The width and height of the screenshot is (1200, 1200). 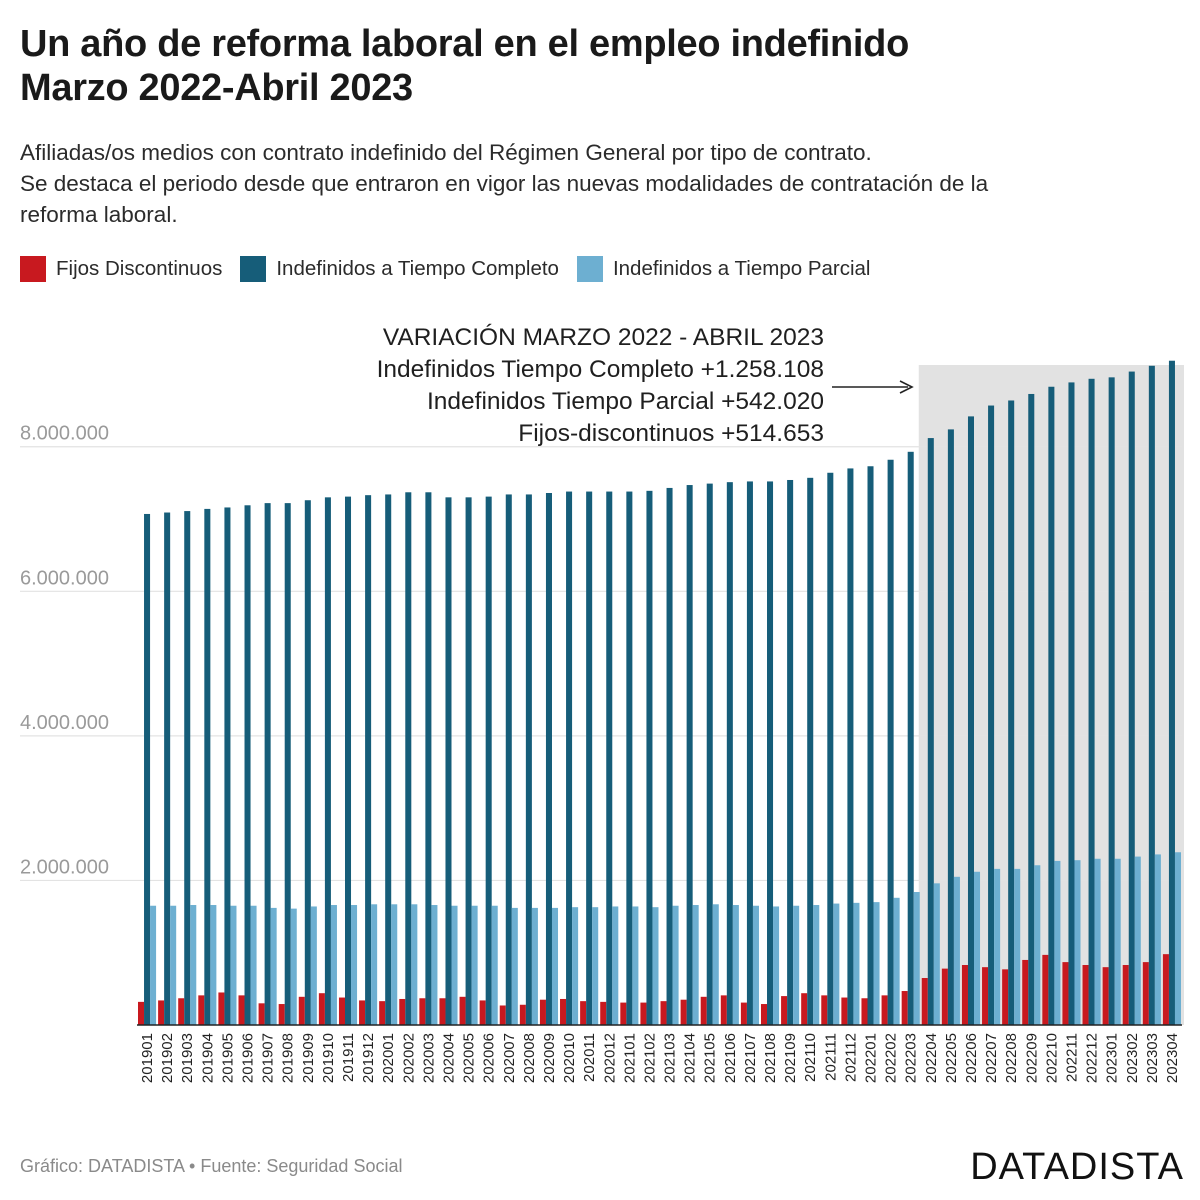 What do you see at coordinates (569, 1058) in the screenshot?
I see `x-tick-label: 202010` at bounding box center [569, 1058].